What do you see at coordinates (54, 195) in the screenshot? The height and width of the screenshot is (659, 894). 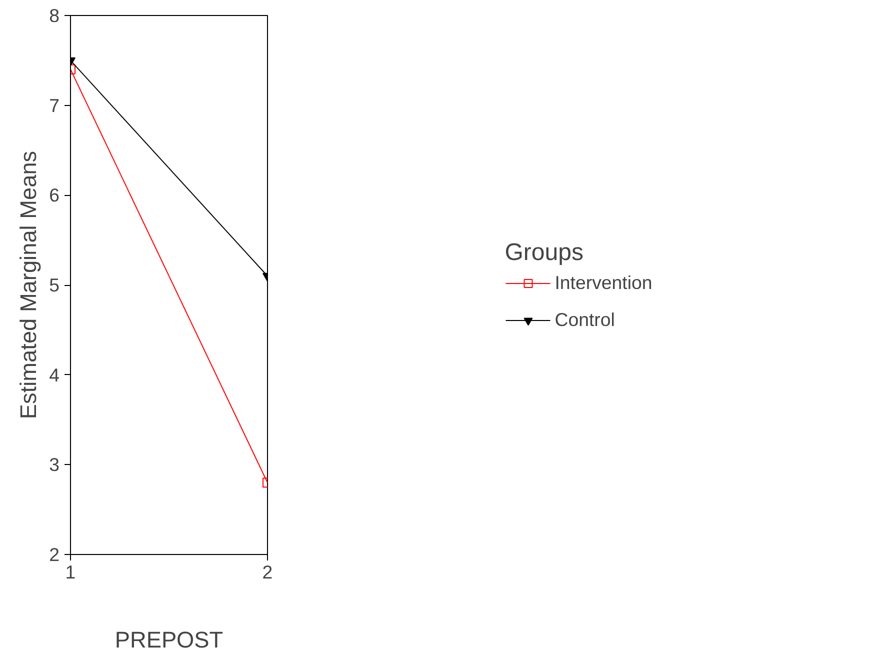 I see `y-tick-label: 6` at bounding box center [54, 195].